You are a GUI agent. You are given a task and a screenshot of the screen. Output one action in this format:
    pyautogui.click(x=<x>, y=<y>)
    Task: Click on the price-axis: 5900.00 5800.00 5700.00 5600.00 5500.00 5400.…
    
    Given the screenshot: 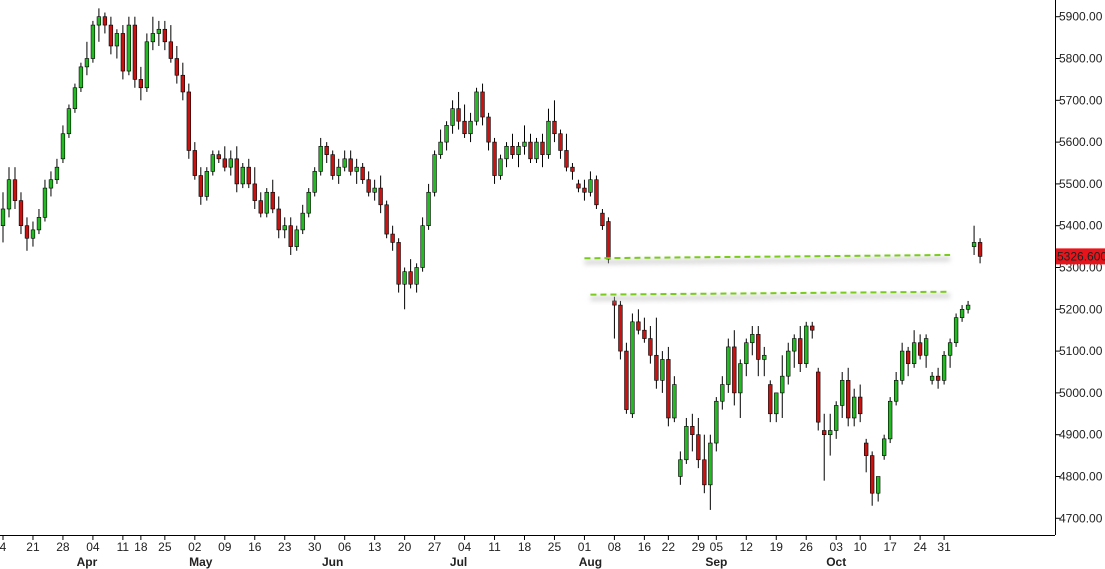 What is the action you would take?
    pyautogui.click(x=1079, y=267)
    